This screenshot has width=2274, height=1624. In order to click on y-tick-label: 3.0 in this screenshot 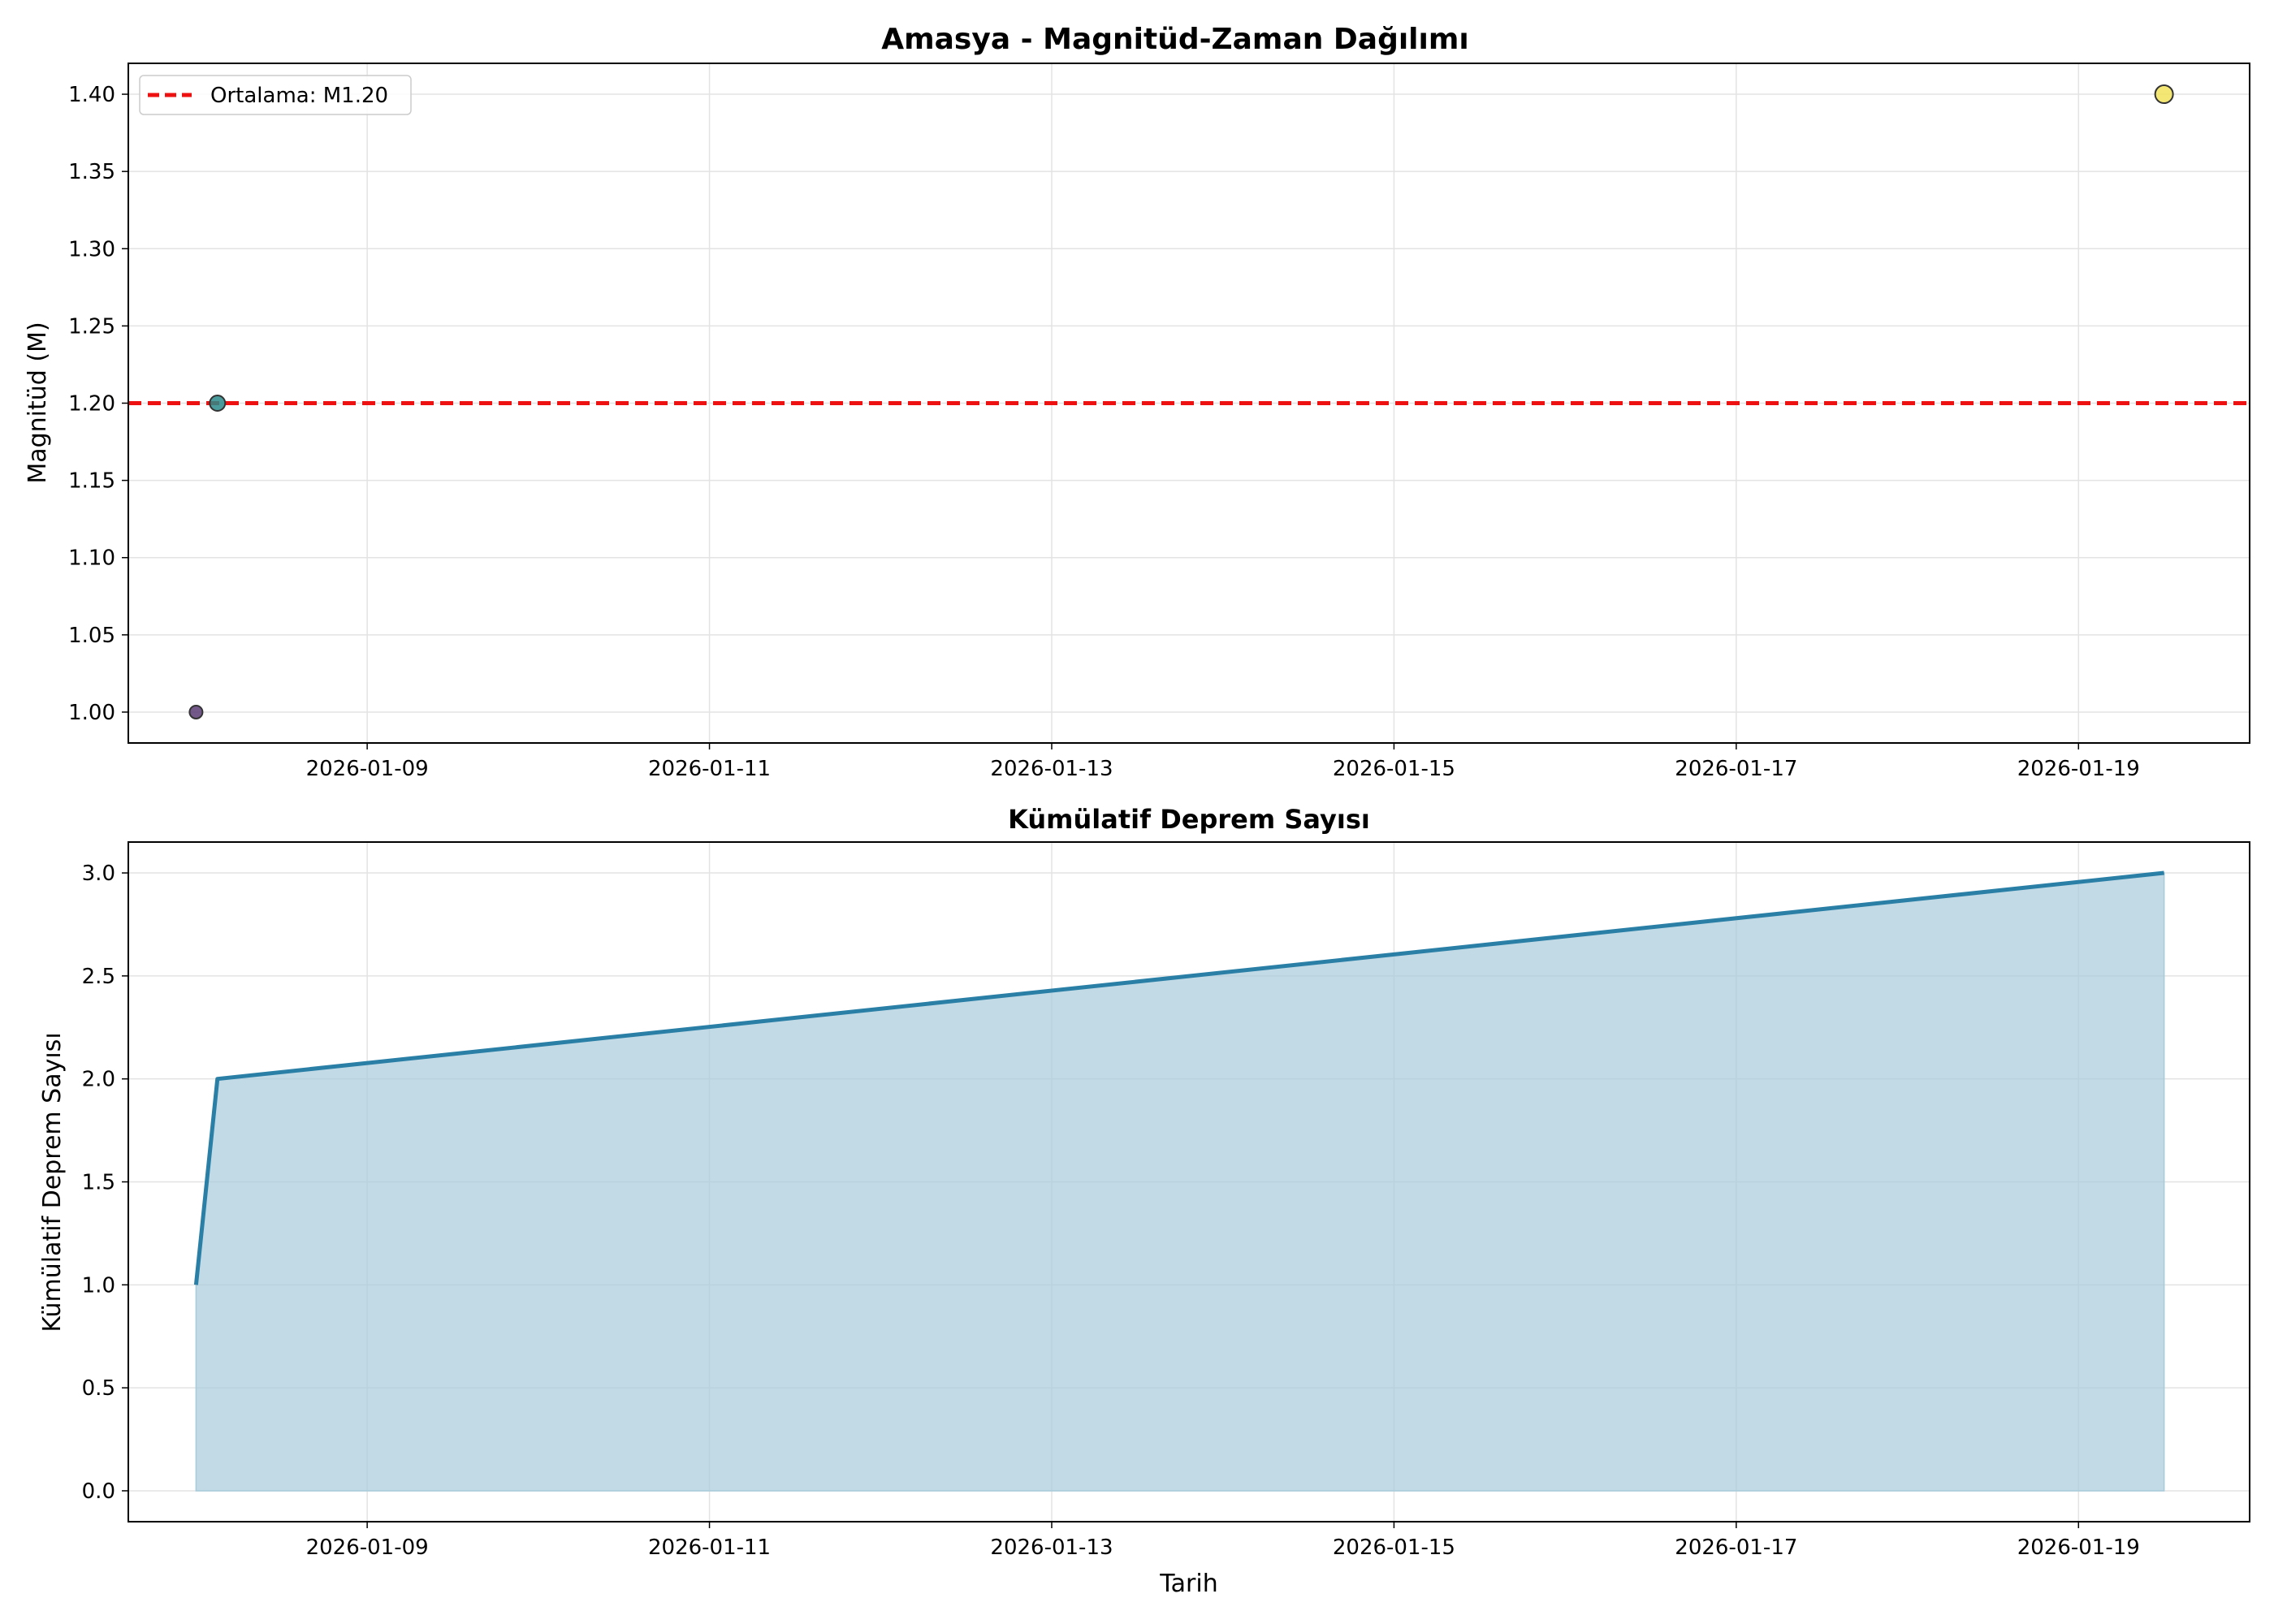, I will do `click(98, 874)`.